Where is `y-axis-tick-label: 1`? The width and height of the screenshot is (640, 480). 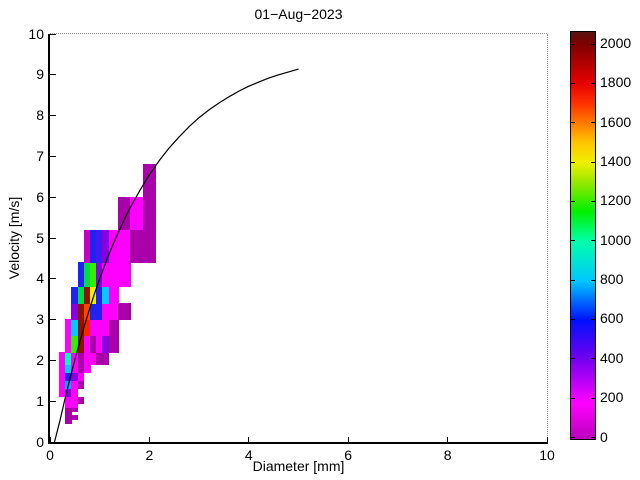
y-axis-tick-label: 1 is located at coordinates (40, 400).